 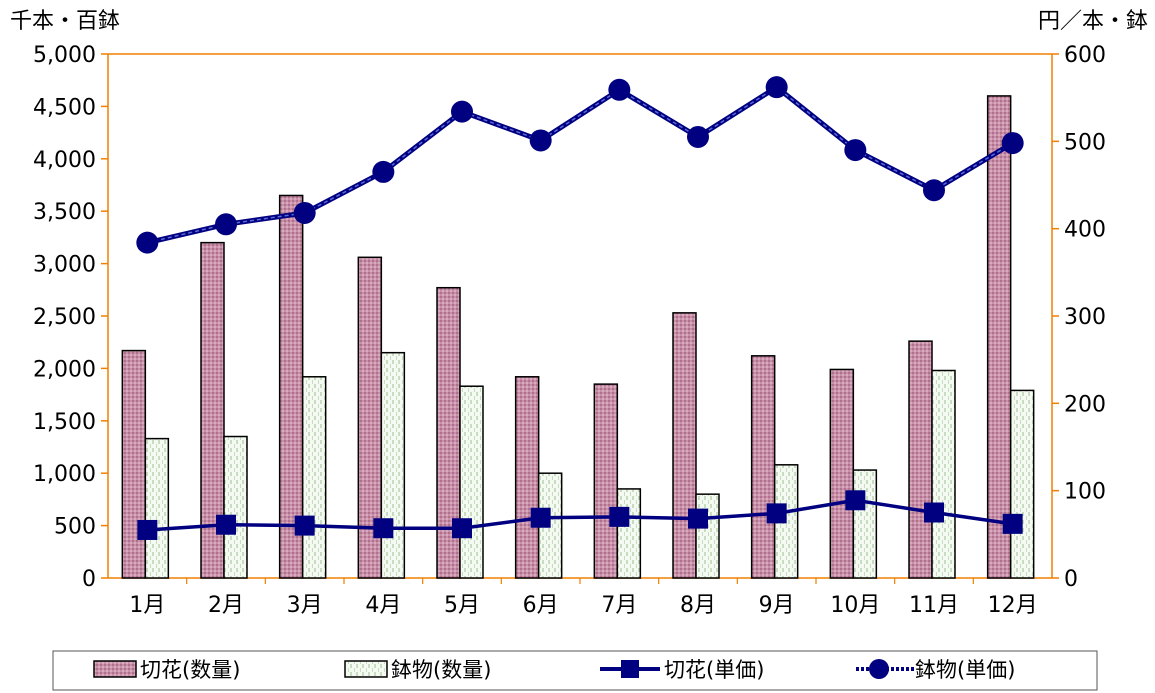 I want to click on right-tick-label: 500, so click(x=1085, y=142).